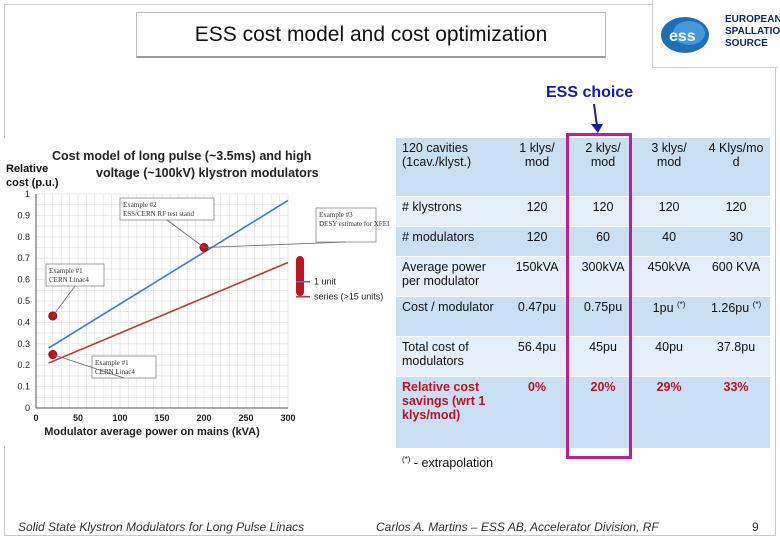 This screenshot has height=540, width=780. I want to click on table-cell: 37.8pu, so click(736, 356).